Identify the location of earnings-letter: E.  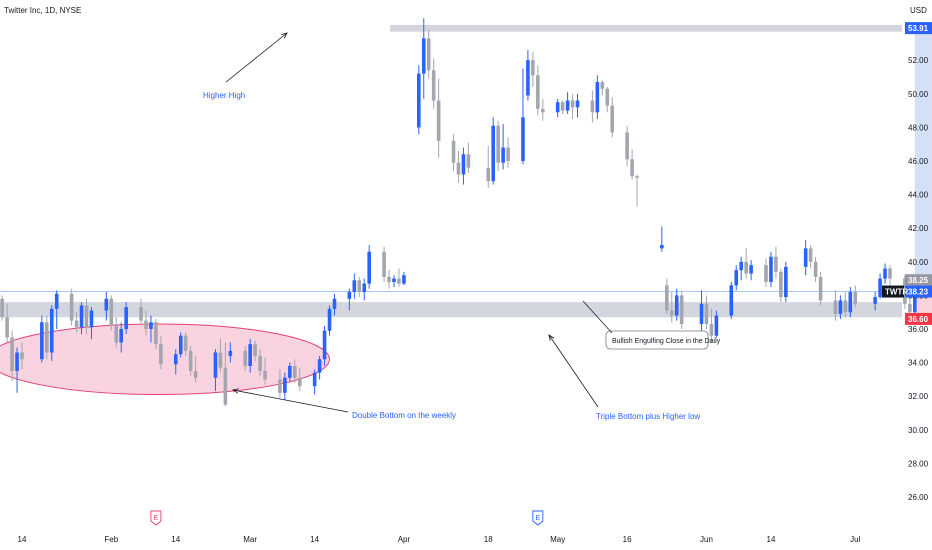
(538, 518).